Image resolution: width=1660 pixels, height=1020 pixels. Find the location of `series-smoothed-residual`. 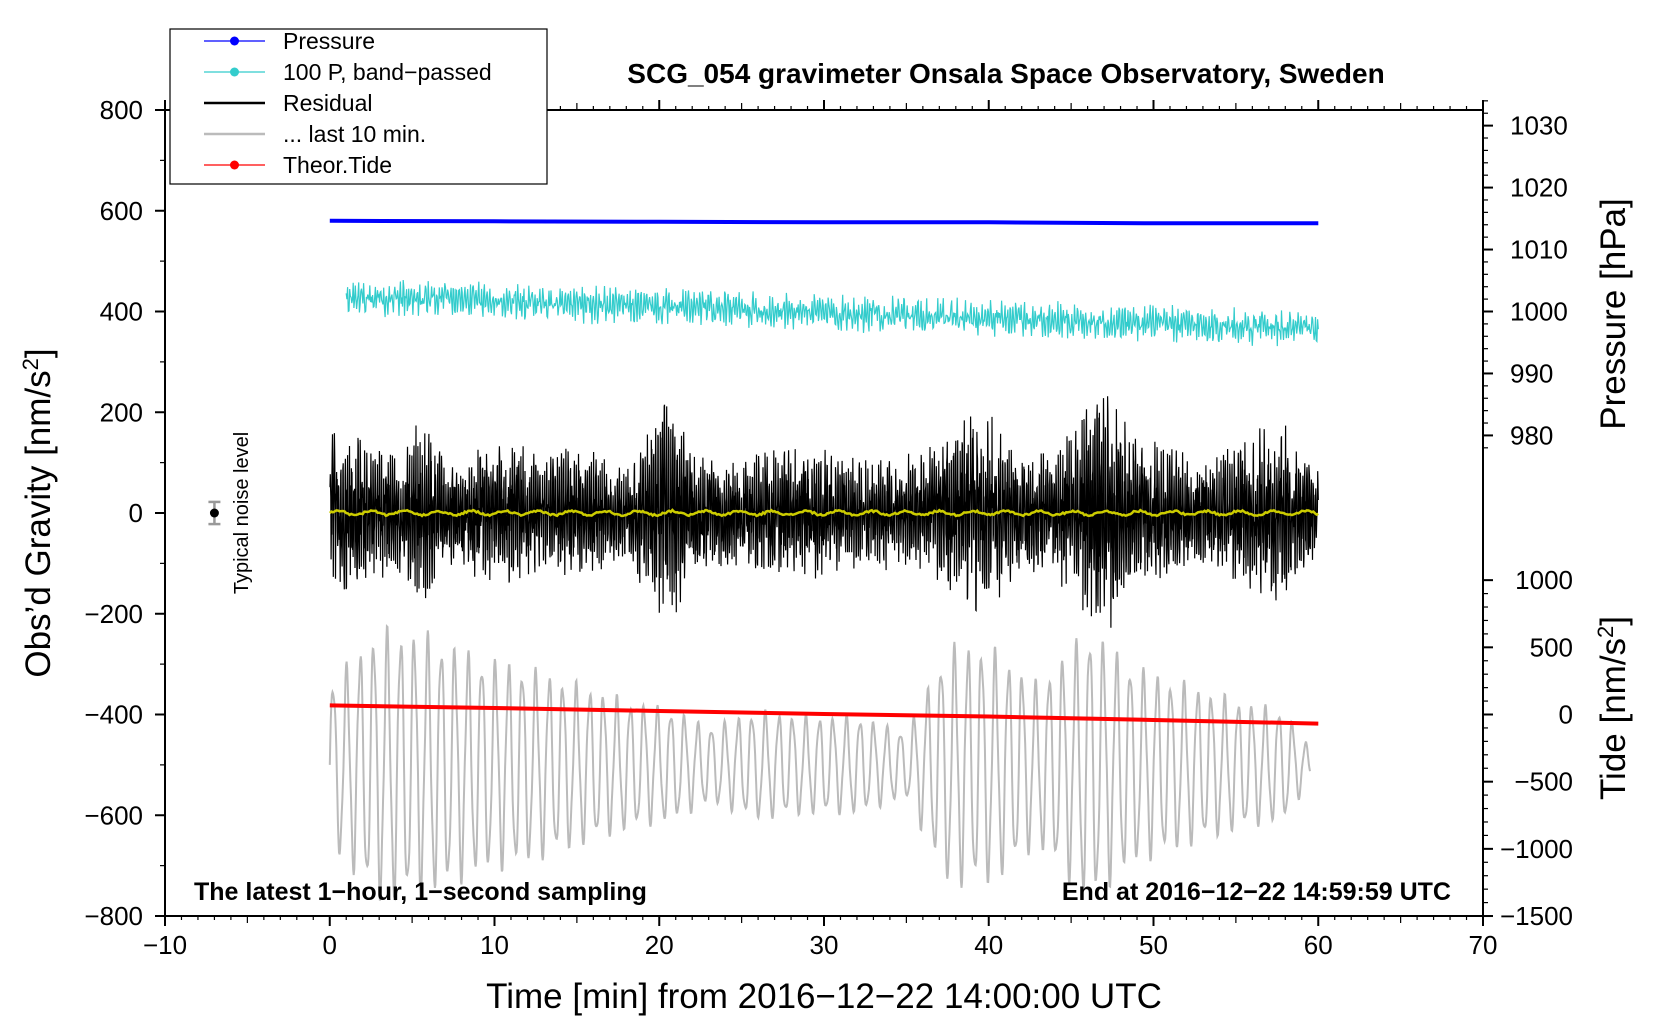

series-smoothed-residual is located at coordinates (823, 513).